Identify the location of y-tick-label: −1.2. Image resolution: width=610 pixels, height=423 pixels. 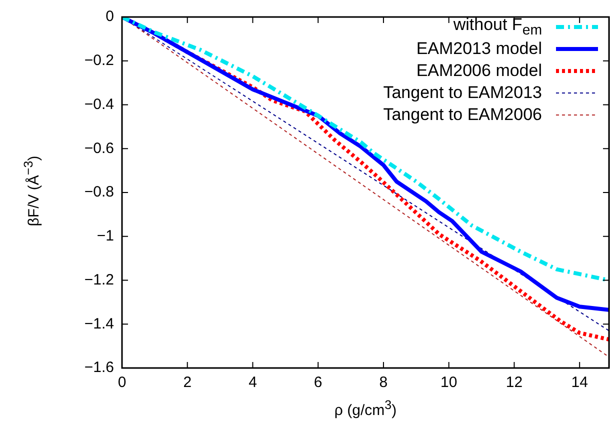
(99, 279).